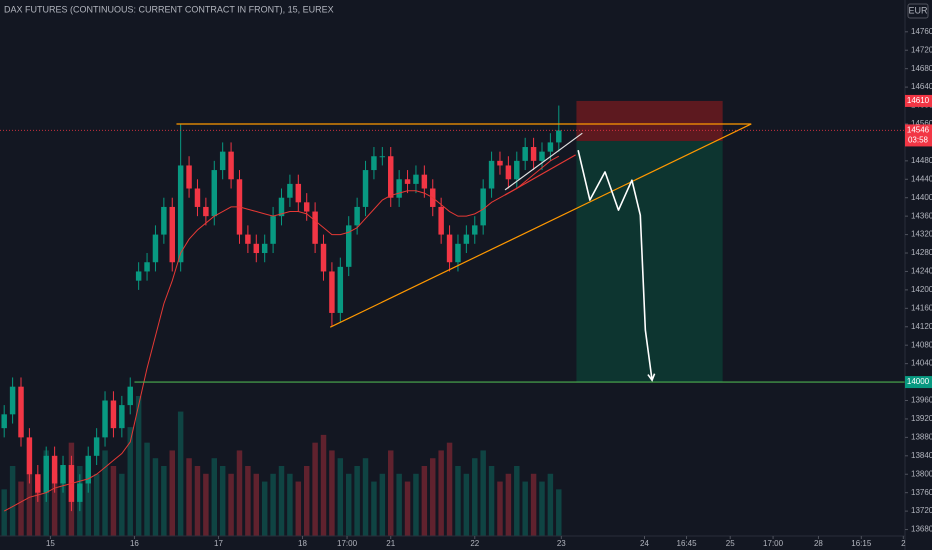 The height and width of the screenshot is (550, 932). I want to click on price-label: 14000, so click(918, 381).